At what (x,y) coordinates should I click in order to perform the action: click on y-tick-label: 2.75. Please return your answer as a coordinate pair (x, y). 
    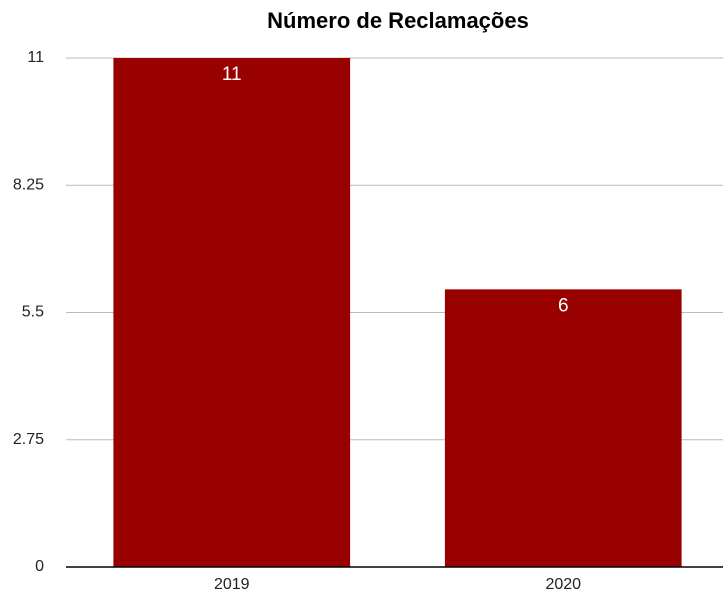
    Looking at the image, I should click on (28, 439).